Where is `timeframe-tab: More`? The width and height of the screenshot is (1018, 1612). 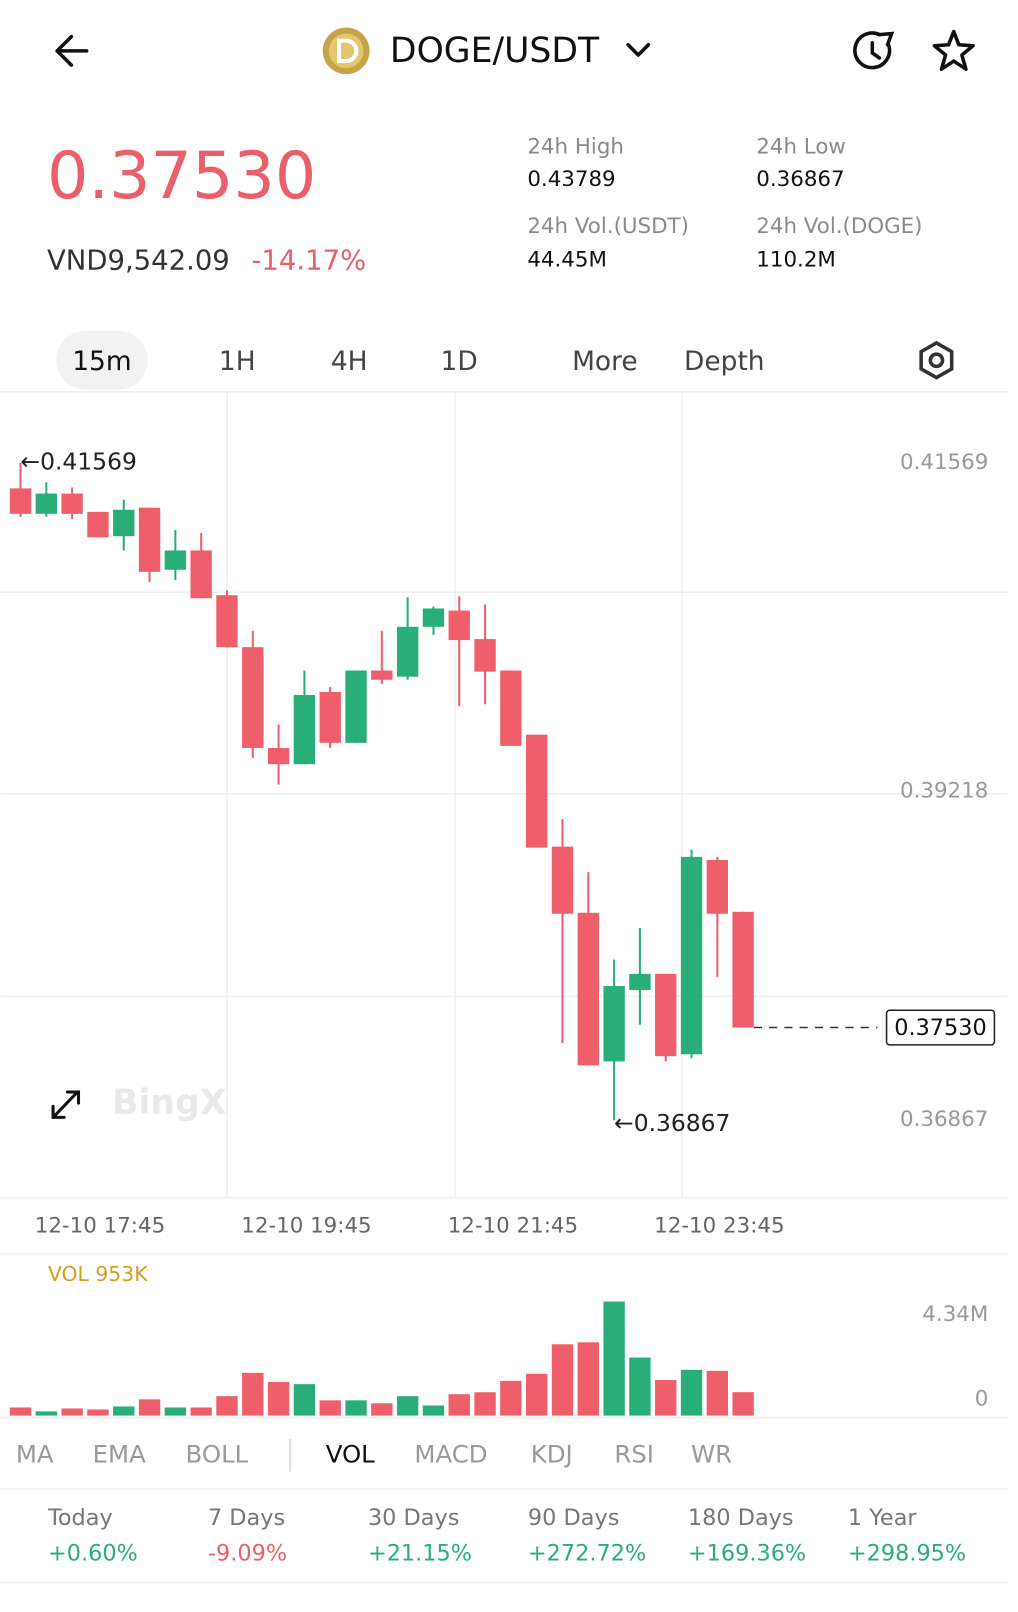 timeframe-tab: More is located at coordinates (605, 361).